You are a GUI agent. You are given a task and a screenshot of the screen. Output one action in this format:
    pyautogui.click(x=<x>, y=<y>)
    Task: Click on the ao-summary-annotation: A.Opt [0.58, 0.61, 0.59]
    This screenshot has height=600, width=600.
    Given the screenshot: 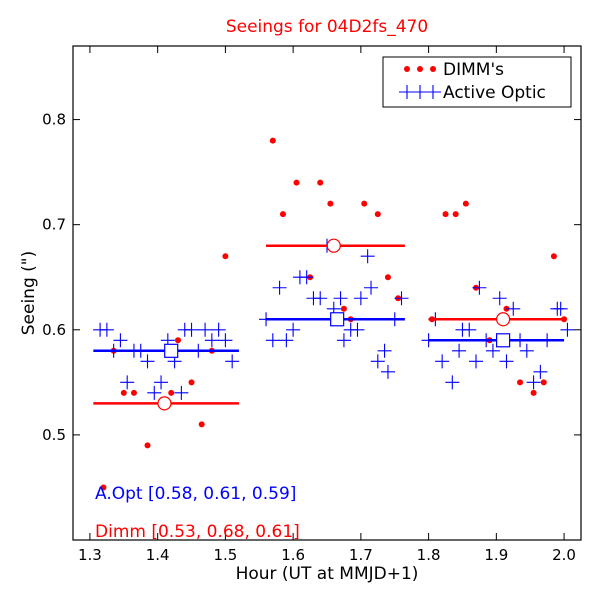 What is the action you would take?
    pyautogui.click(x=195, y=494)
    